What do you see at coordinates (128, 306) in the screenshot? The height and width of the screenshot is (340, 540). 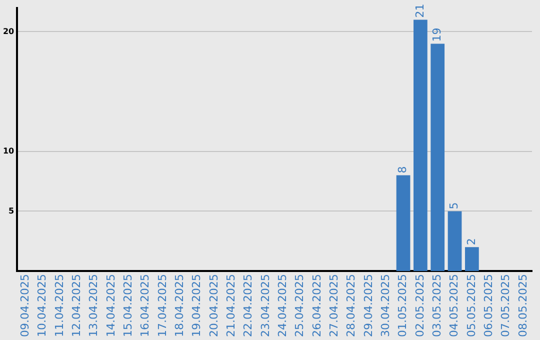 I see `x-tick-label: 15.04.2025` at bounding box center [128, 306].